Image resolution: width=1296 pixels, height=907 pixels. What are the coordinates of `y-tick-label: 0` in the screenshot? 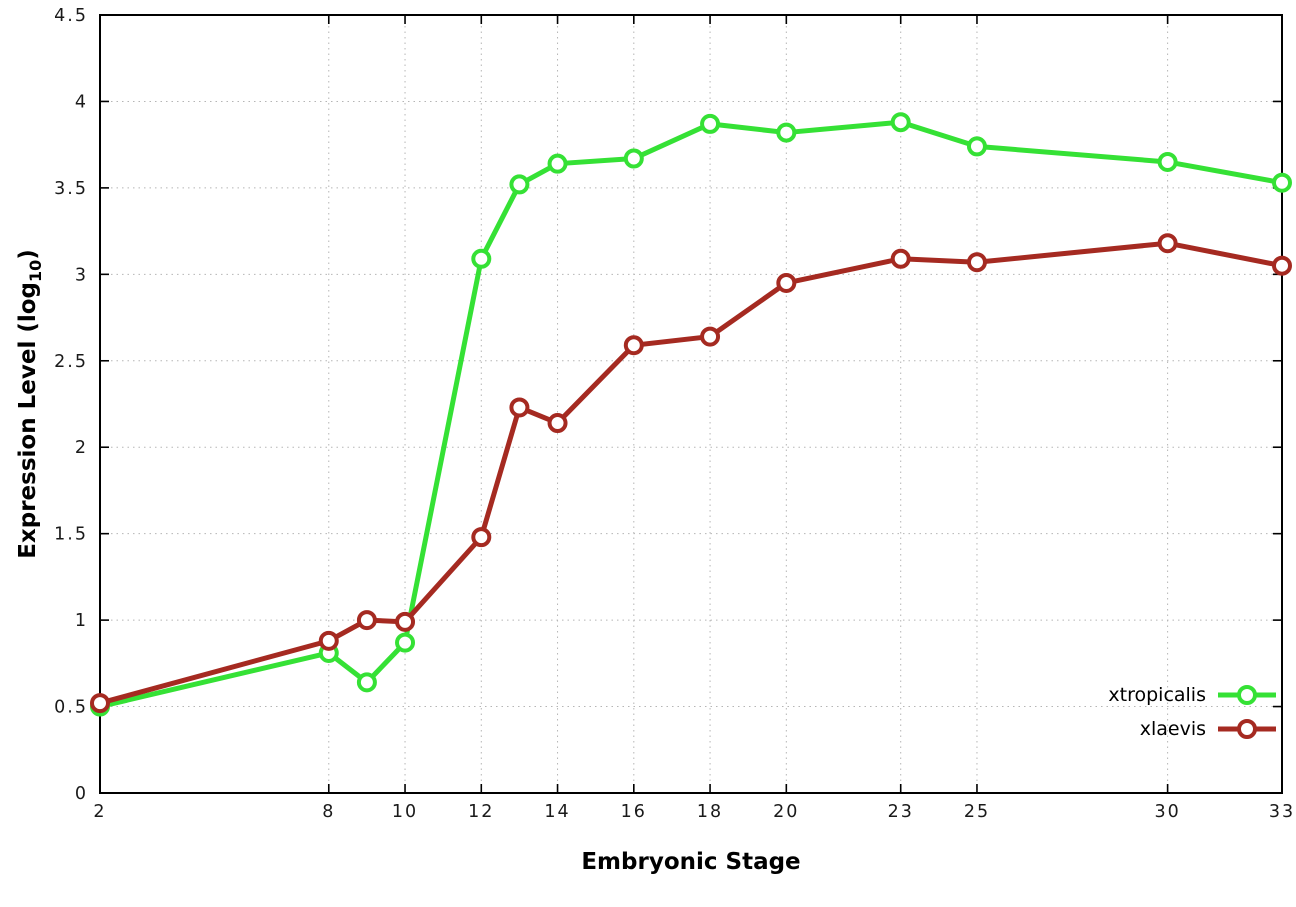 It's located at (81, 794).